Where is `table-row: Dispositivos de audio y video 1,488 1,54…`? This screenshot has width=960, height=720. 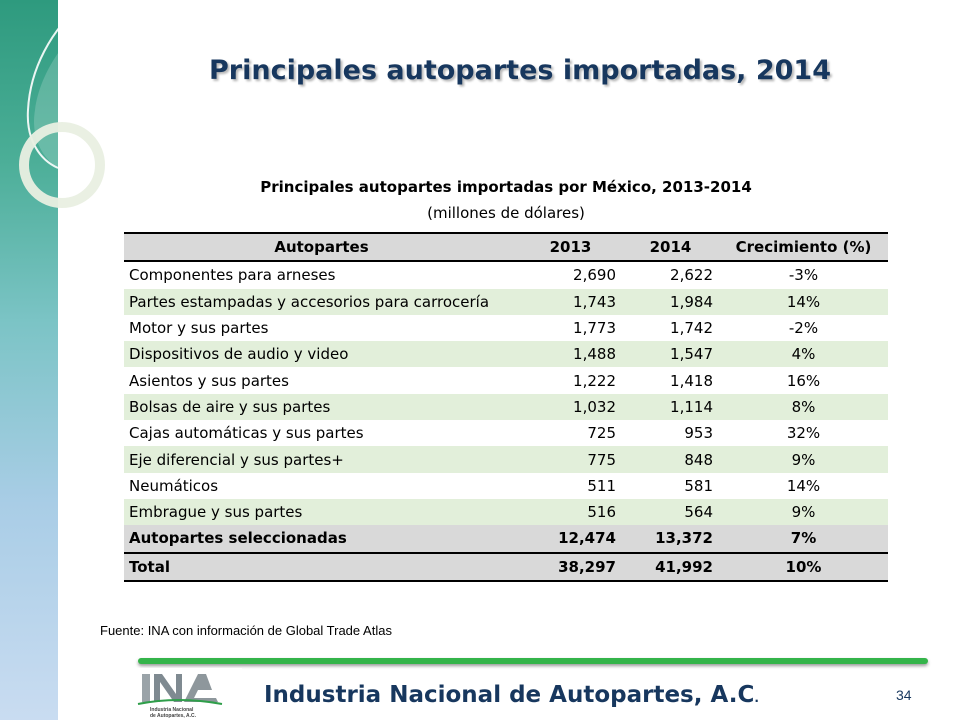
table-row: Dispositivos de audio y video 1,488 1,54… is located at coordinates (506, 354).